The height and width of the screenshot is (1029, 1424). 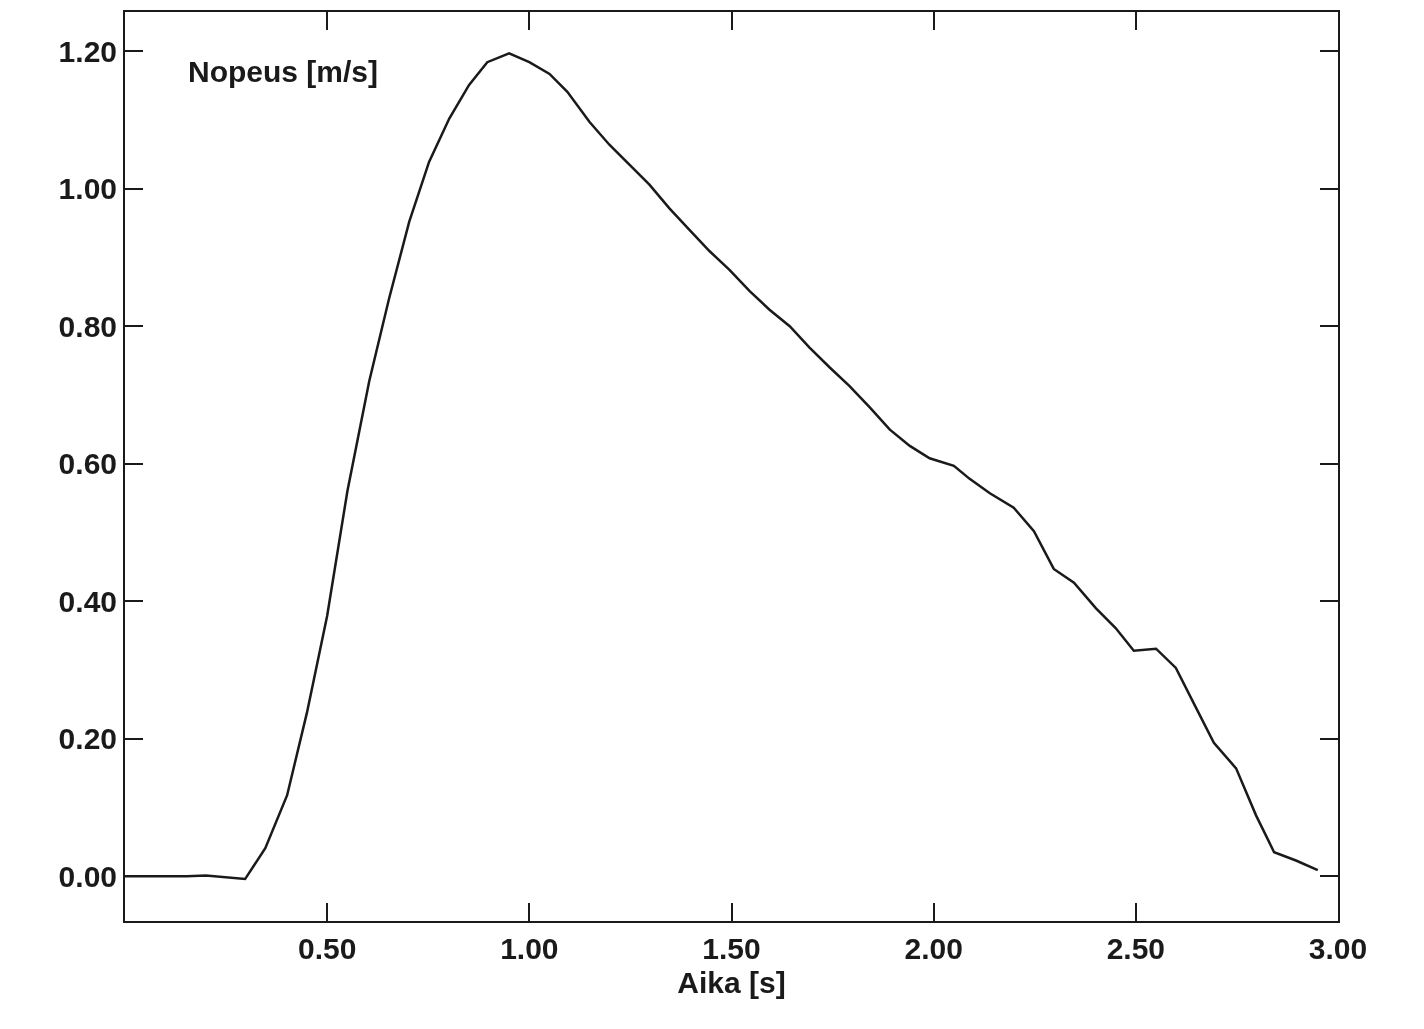 What do you see at coordinates (933, 948) in the screenshot?
I see `x-tick-label: 2.00` at bounding box center [933, 948].